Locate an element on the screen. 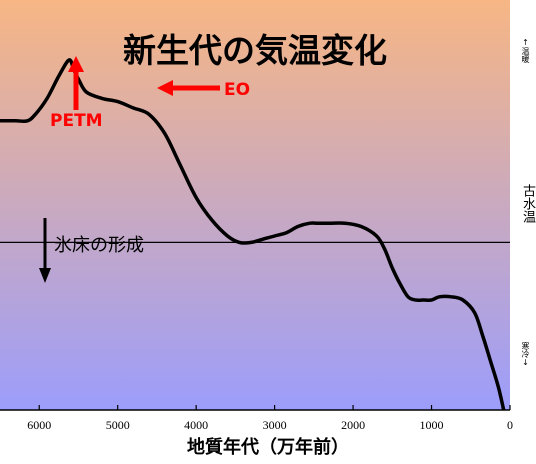 This screenshot has height=464, width=536. chart-title: 新生代の気温変化 is located at coordinates (255, 50).